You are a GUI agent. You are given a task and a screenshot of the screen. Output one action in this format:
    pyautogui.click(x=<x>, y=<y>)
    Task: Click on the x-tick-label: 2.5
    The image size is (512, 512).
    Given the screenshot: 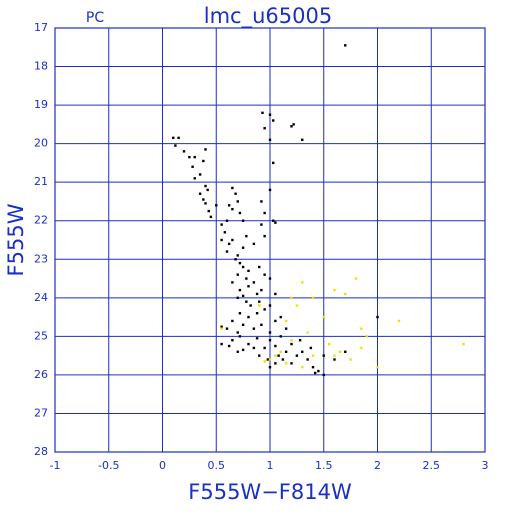 What is the action you would take?
    pyautogui.click(x=432, y=465)
    